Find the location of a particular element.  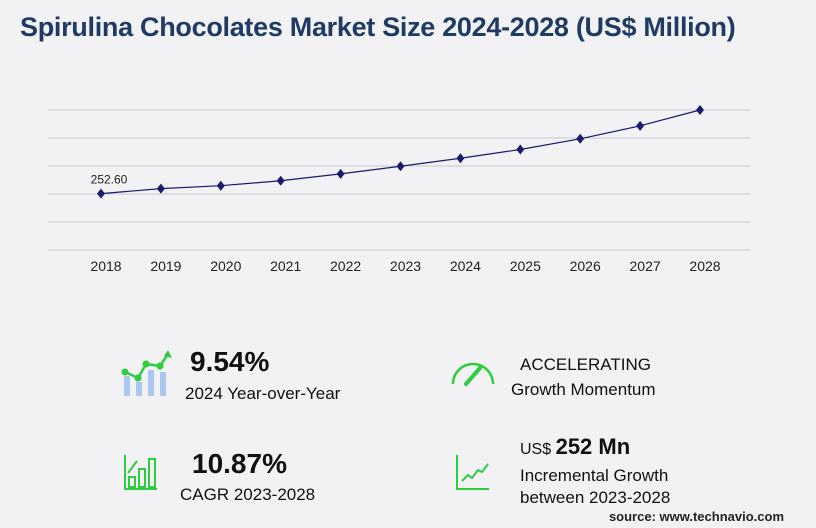

yoy-value: 9.54% is located at coordinates (230, 361).